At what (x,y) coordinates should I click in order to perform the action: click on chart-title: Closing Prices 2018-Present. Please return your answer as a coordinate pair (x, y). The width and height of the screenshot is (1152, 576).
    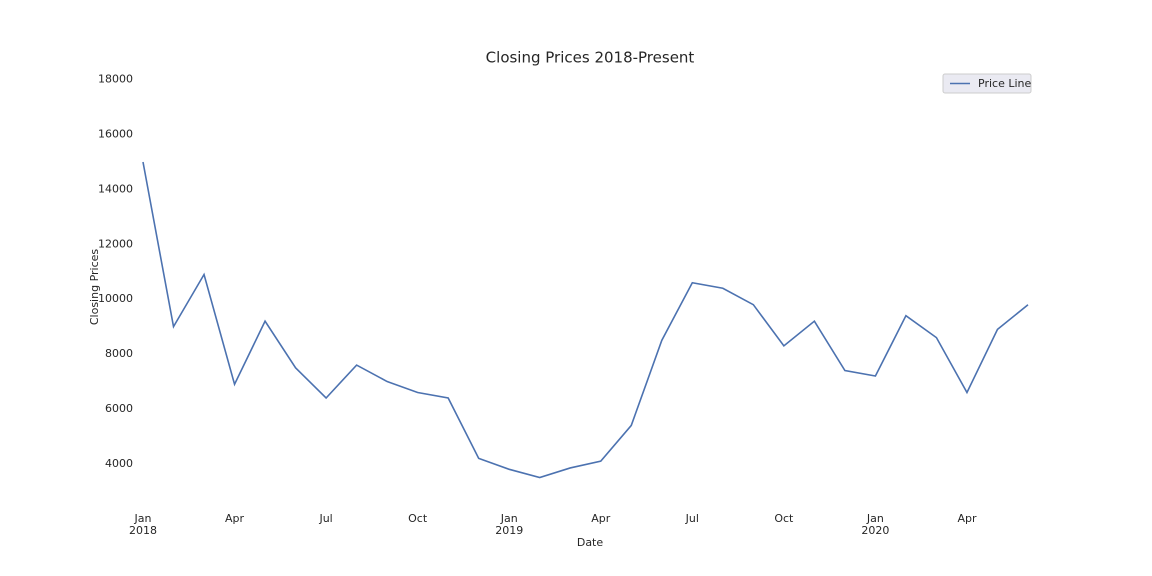
    Looking at the image, I should click on (590, 58).